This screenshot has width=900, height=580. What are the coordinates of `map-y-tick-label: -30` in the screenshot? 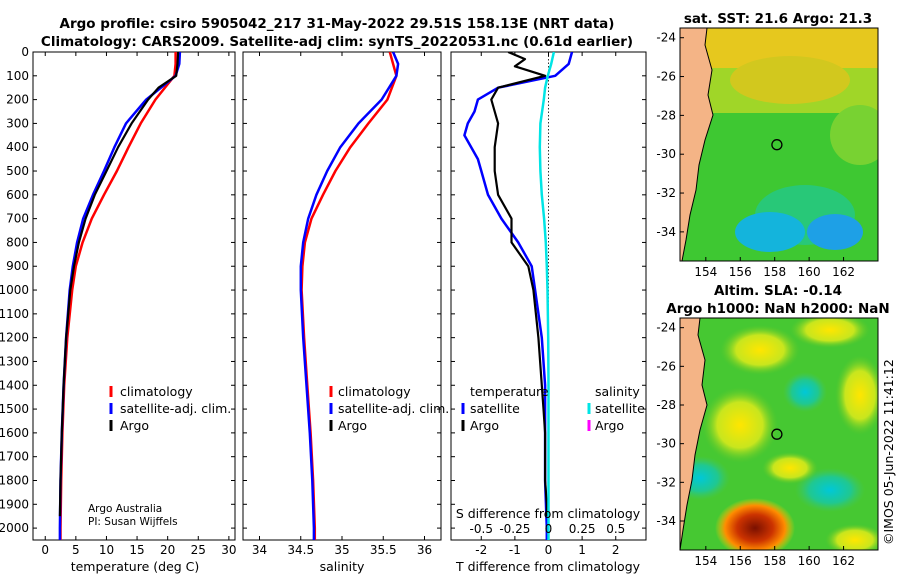 It's located at (666, 444).